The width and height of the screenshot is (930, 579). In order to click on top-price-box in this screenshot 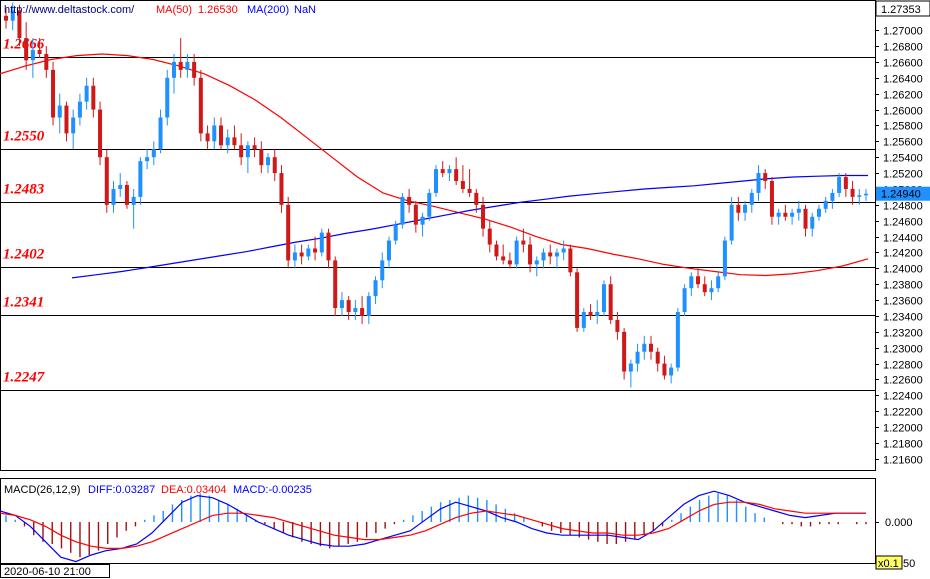, I will do `click(902, 8)`.